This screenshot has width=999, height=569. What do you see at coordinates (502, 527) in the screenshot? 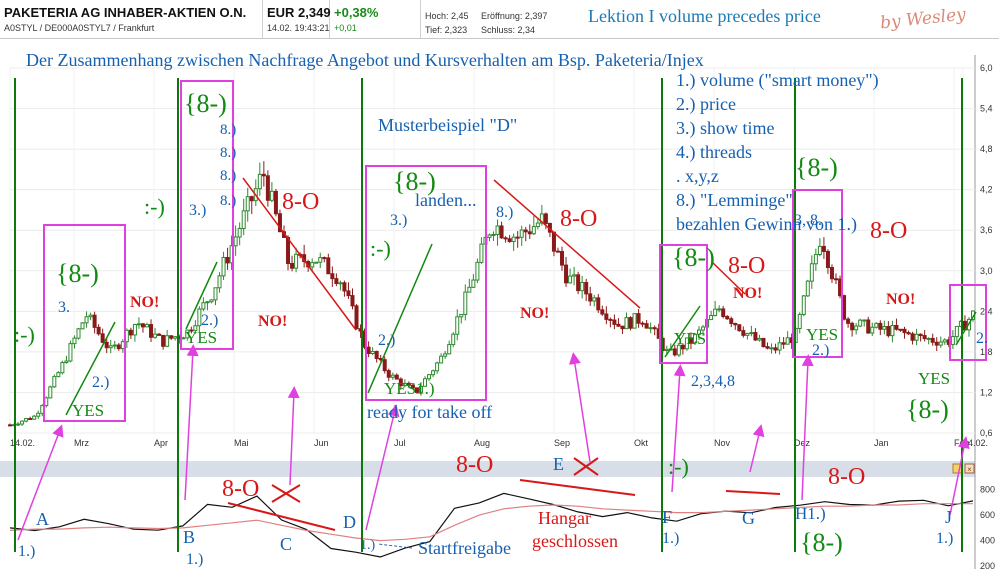
I see `volume-lines: 200 400 600 800` at bounding box center [502, 527].